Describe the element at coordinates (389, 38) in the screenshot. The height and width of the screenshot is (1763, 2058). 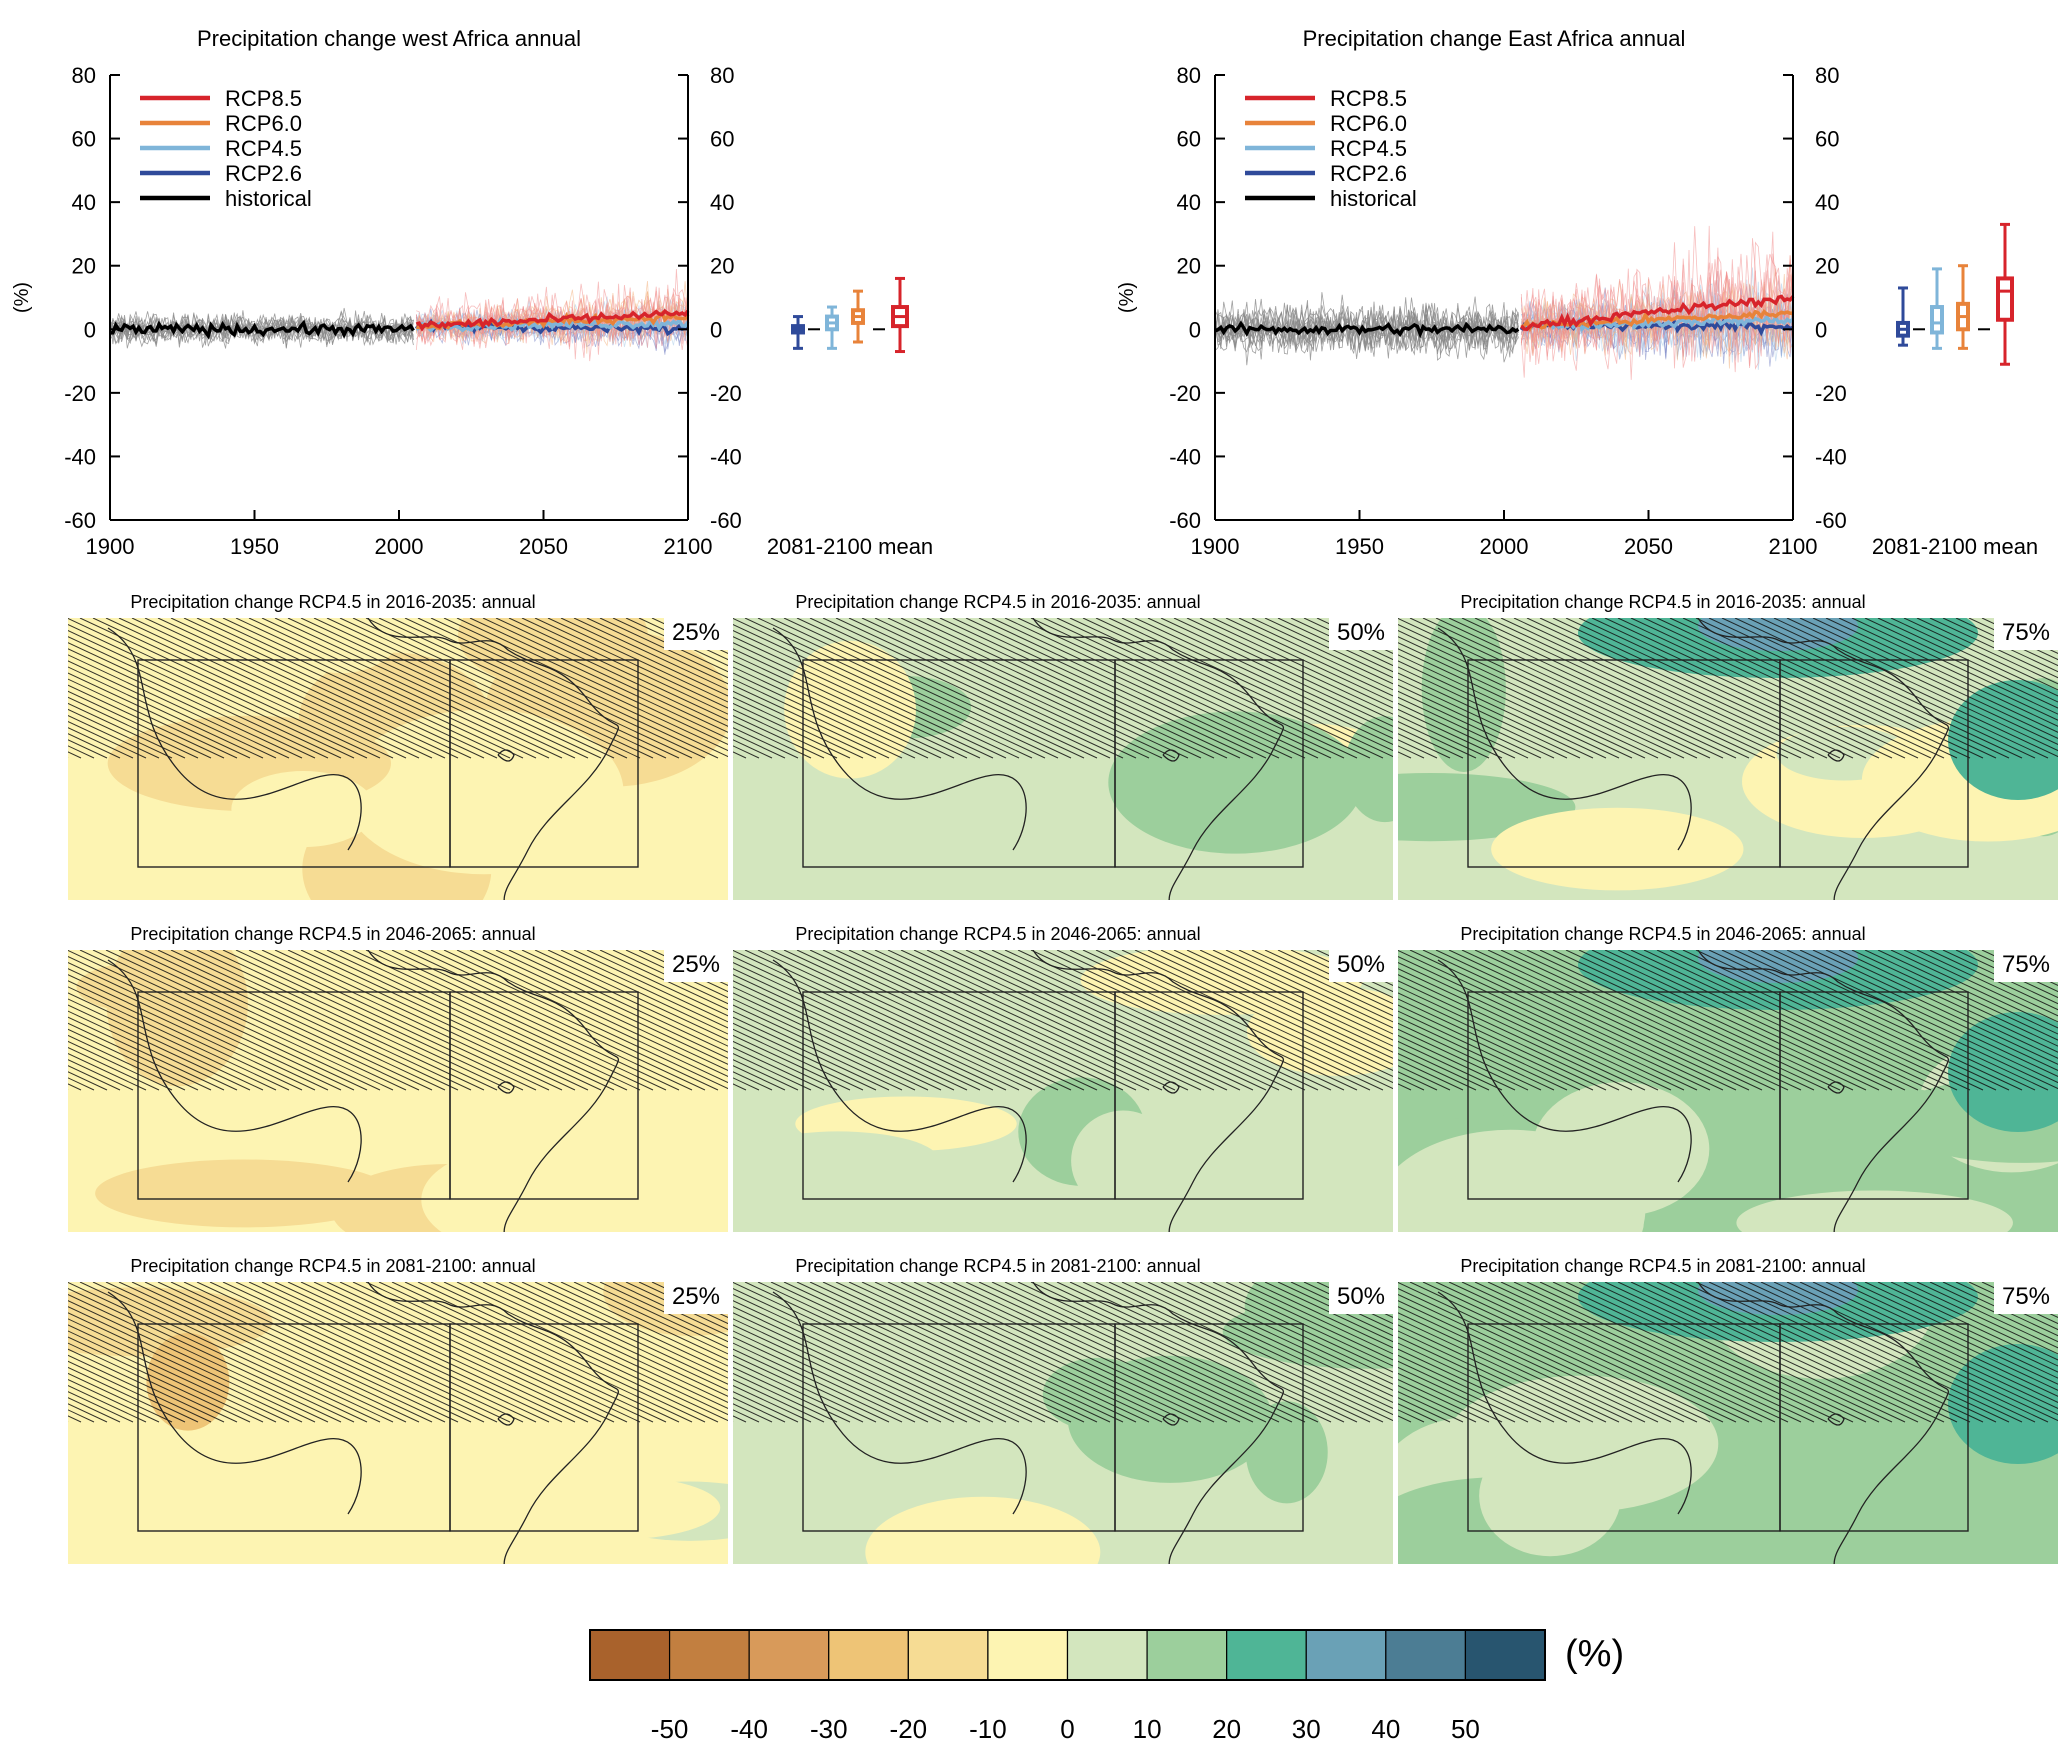
I see `chart-title: Precipitation change west Africa annual` at that location.